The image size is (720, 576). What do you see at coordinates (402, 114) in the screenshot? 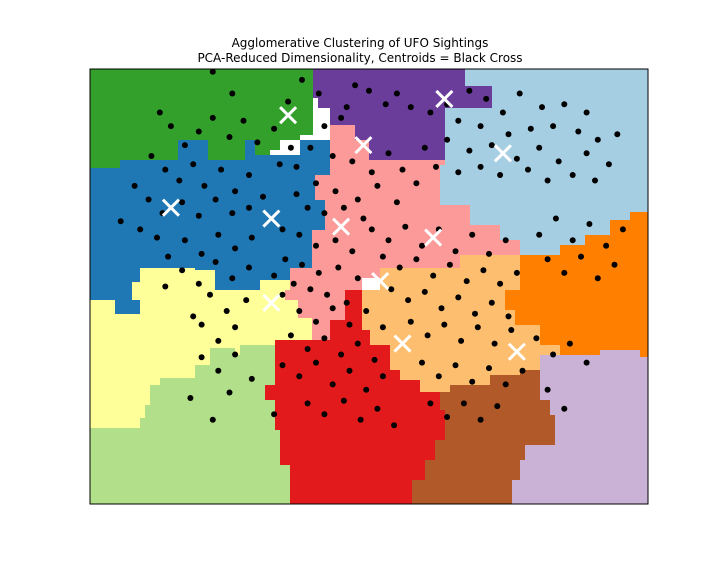
I see `cluster-region-purple` at bounding box center [402, 114].